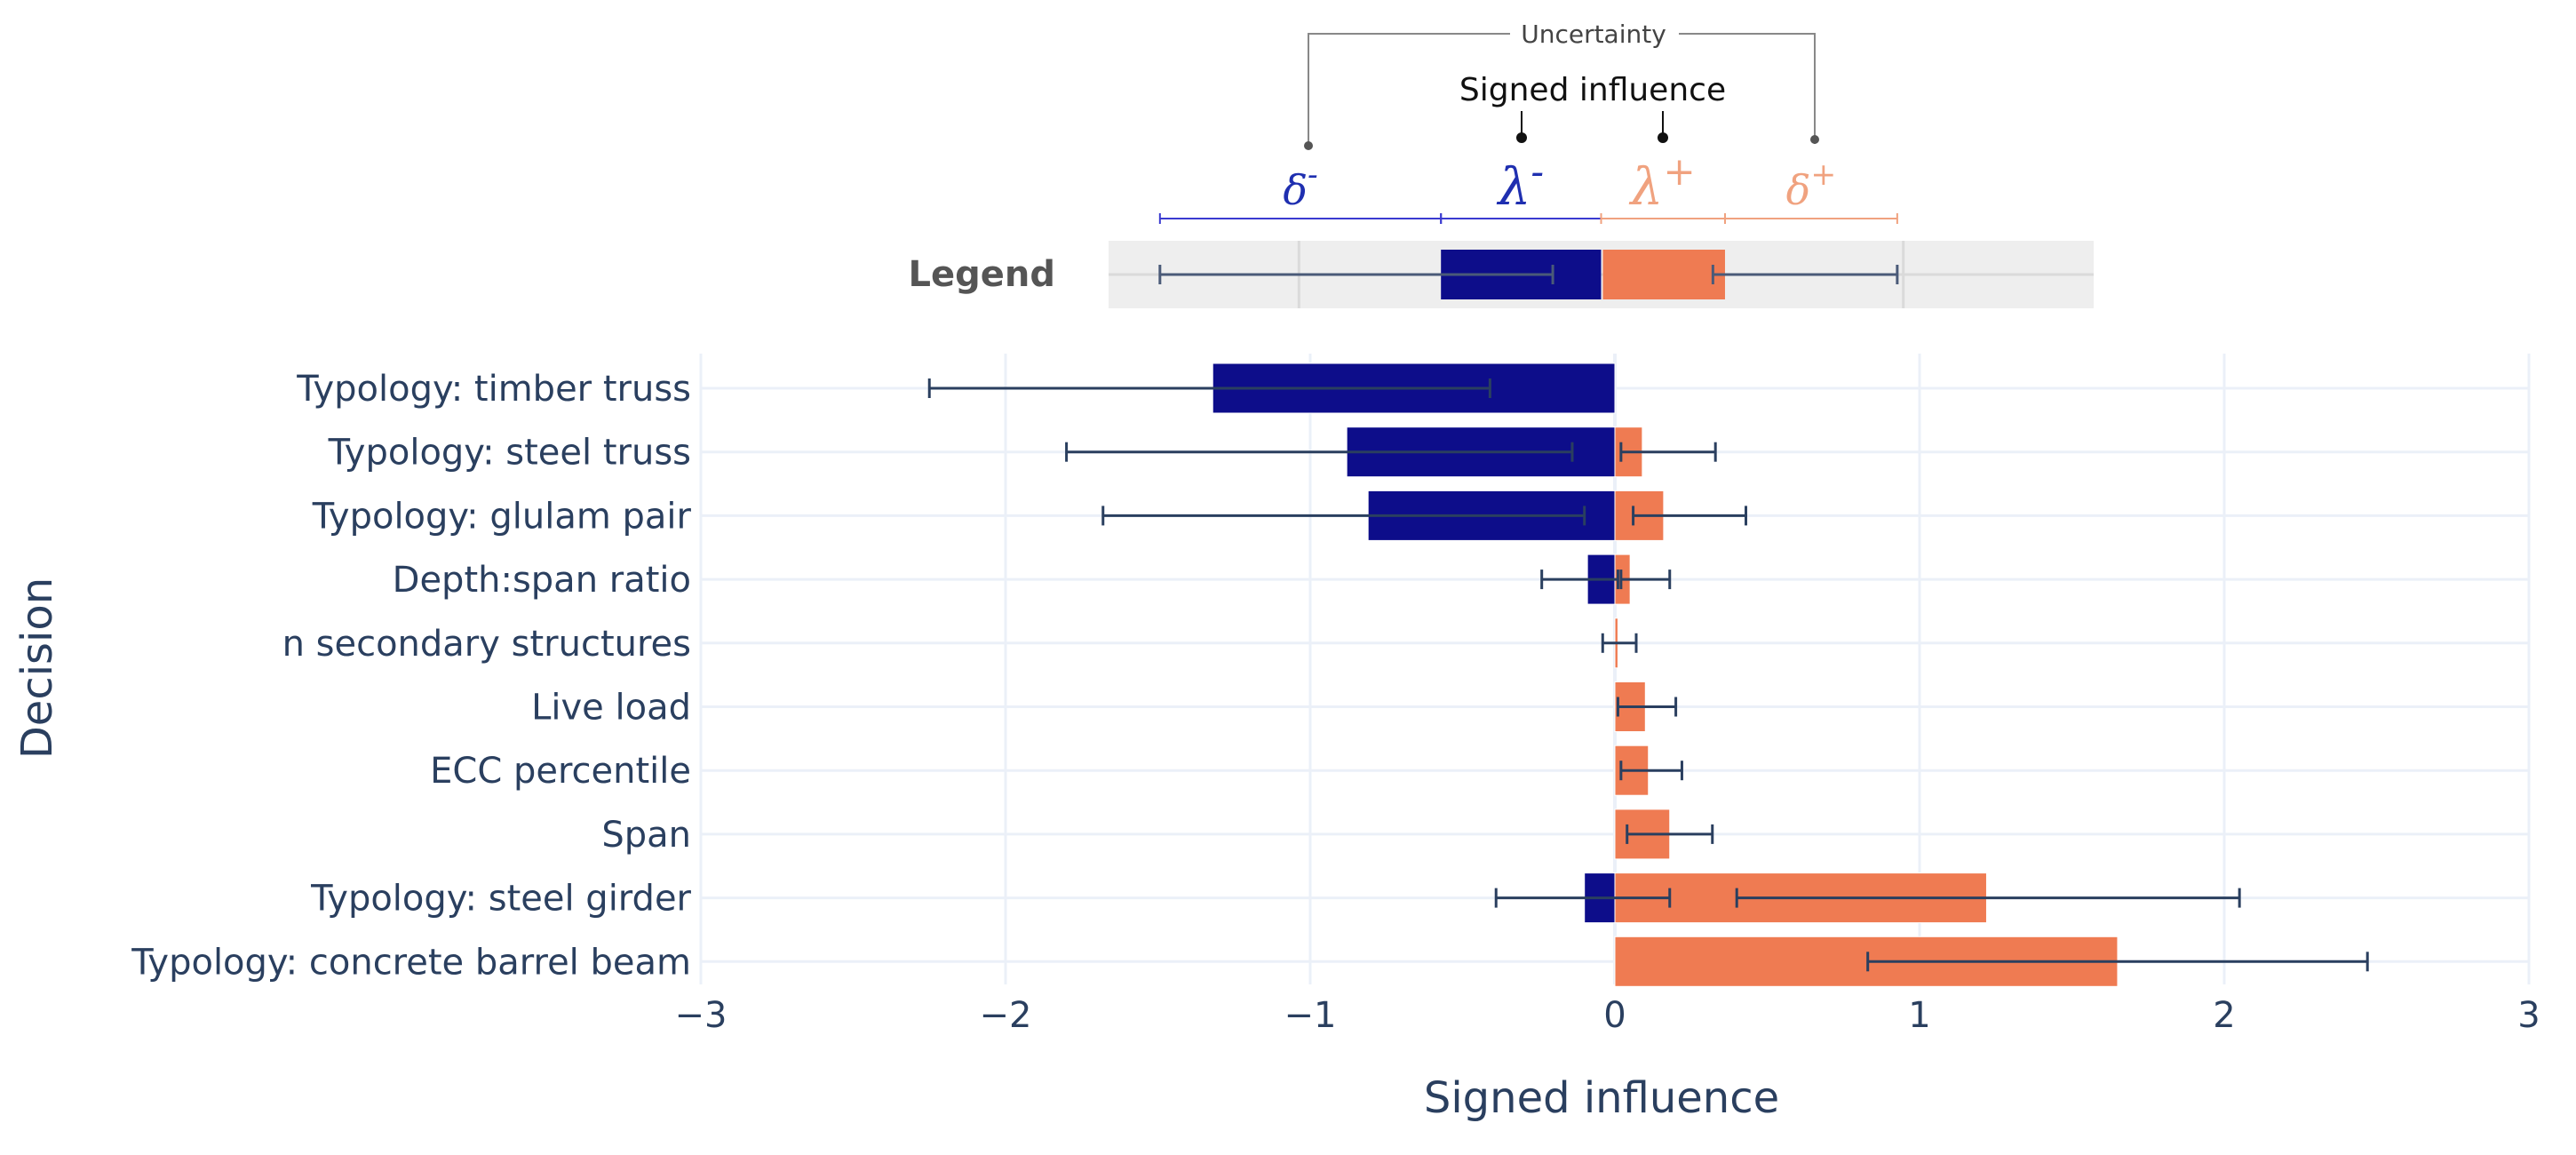  What do you see at coordinates (500, 899) in the screenshot?
I see `y-tick-label: Typology: steel girder` at bounding box center [500, 899].